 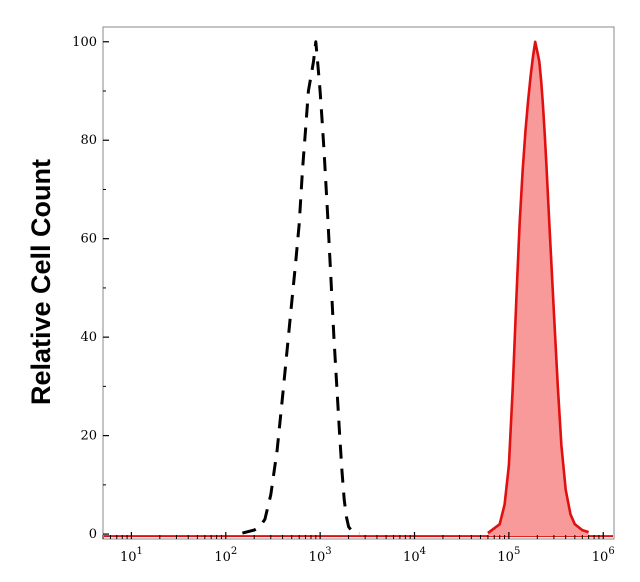 I want to click on stained-series-line, so click(x=538, y=287).